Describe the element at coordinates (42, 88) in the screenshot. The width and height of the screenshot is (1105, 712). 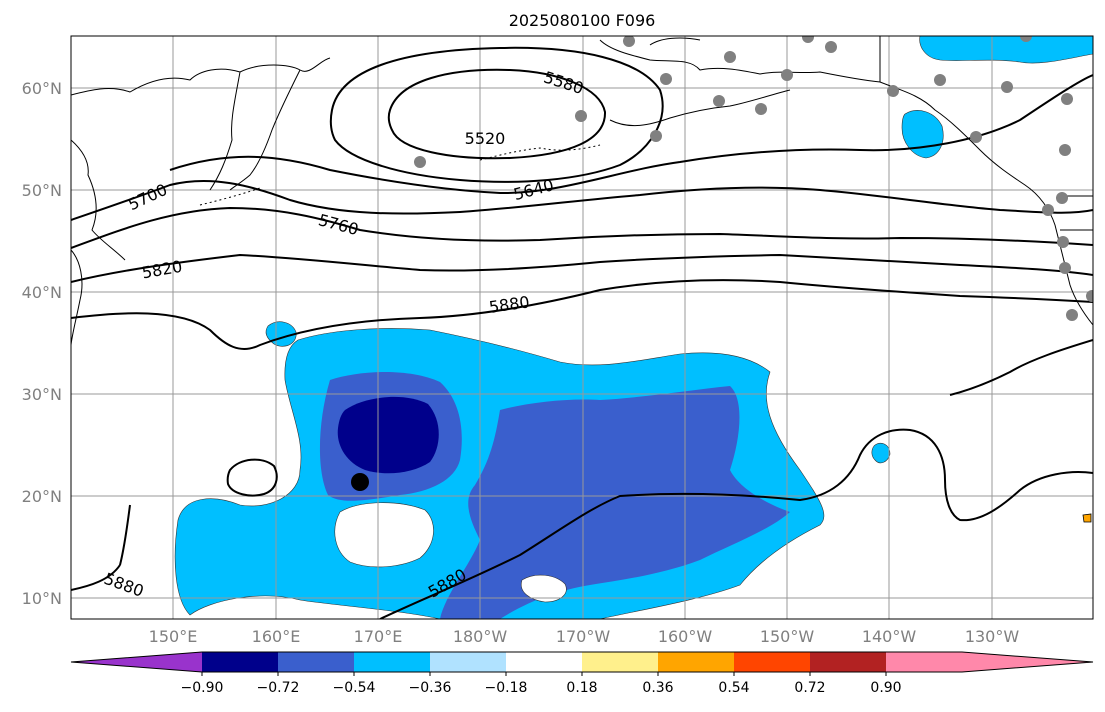
I see `lat-label: 60°N` at that location.